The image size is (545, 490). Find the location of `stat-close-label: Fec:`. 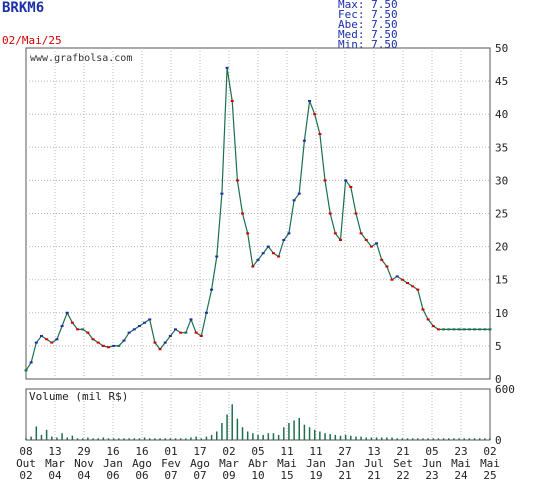

stat-close-label: Fec: is located at coordinates (351, 14).